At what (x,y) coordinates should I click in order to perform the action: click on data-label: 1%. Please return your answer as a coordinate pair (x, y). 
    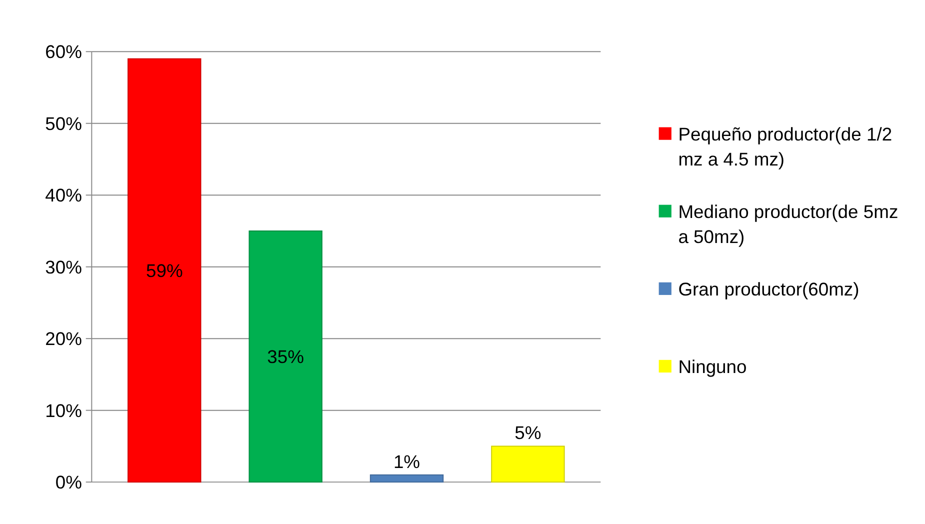
    Looking at the image, I should click on (406, 461).